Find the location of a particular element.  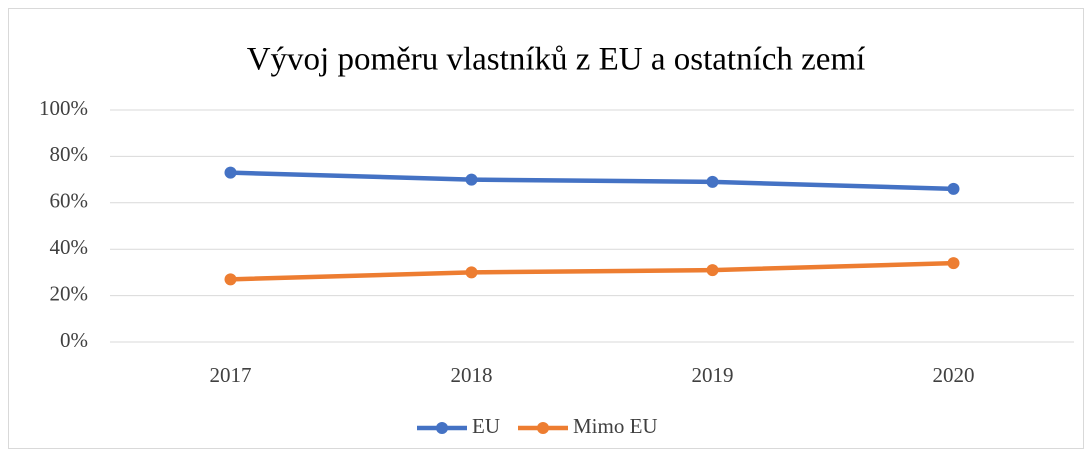

y-tick-label: 40% is located at coordinates (69, 247).